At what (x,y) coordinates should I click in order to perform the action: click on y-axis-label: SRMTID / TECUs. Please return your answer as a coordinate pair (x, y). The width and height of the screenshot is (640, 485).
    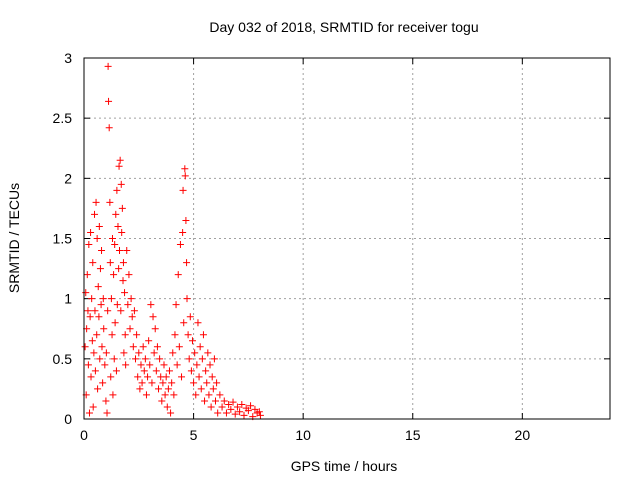
    Looking at the image, I should click on (14, 238).